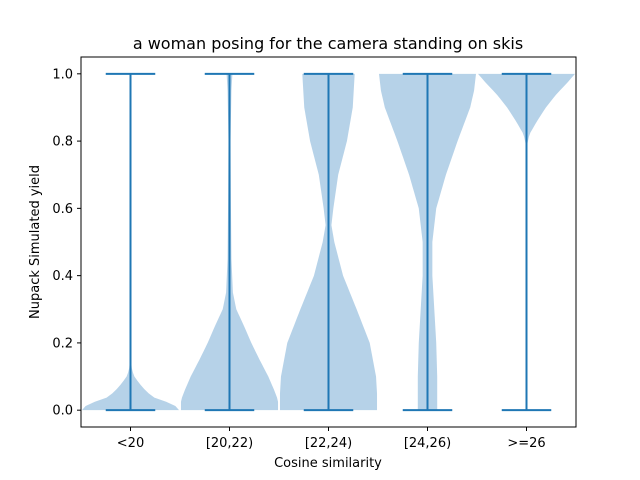  What do you see at coordinates (328, 463) in the screenshot?
I see `x-axis-label: Cosine similarity` at bounding box center [328, 463].